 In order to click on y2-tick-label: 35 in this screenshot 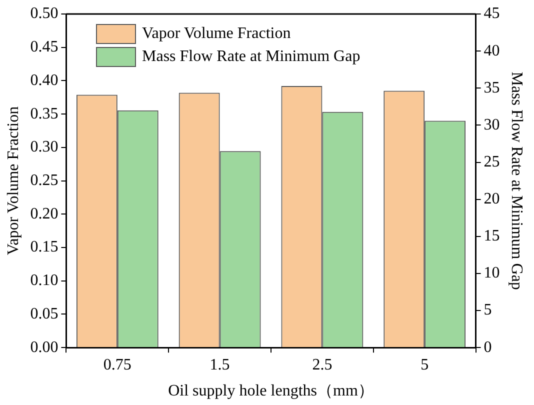, I will do `click(492, 87)`.